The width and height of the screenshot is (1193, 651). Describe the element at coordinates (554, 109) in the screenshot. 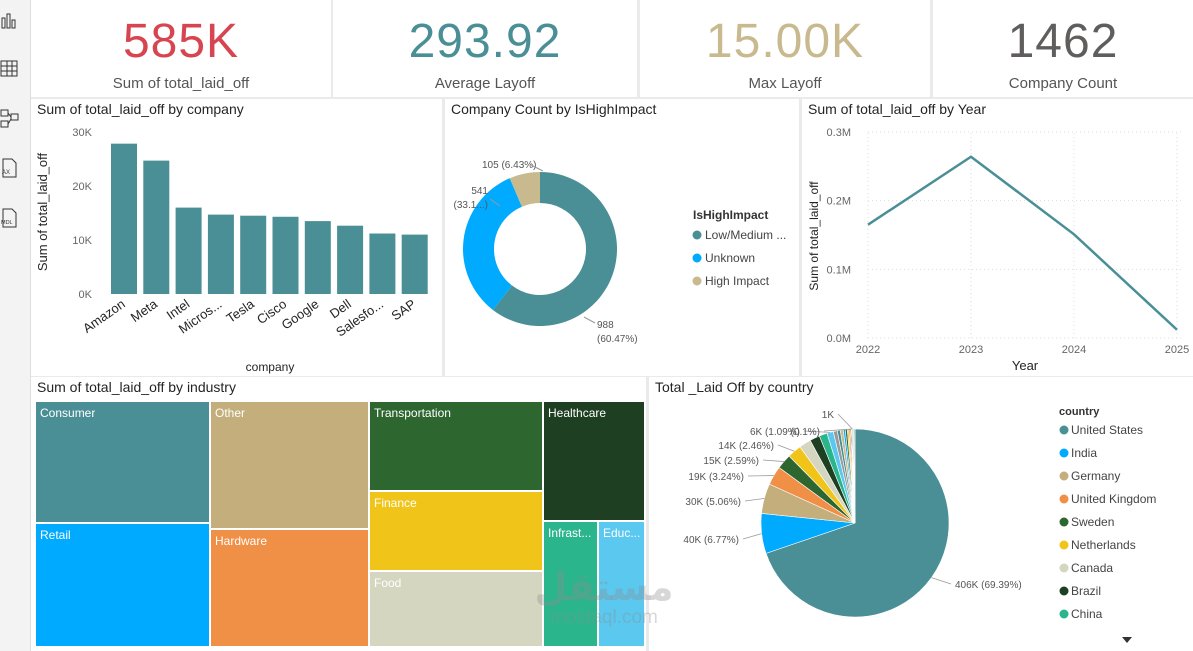

I see `impact-donut-title: Company Count by IsHighImpact` at that location.